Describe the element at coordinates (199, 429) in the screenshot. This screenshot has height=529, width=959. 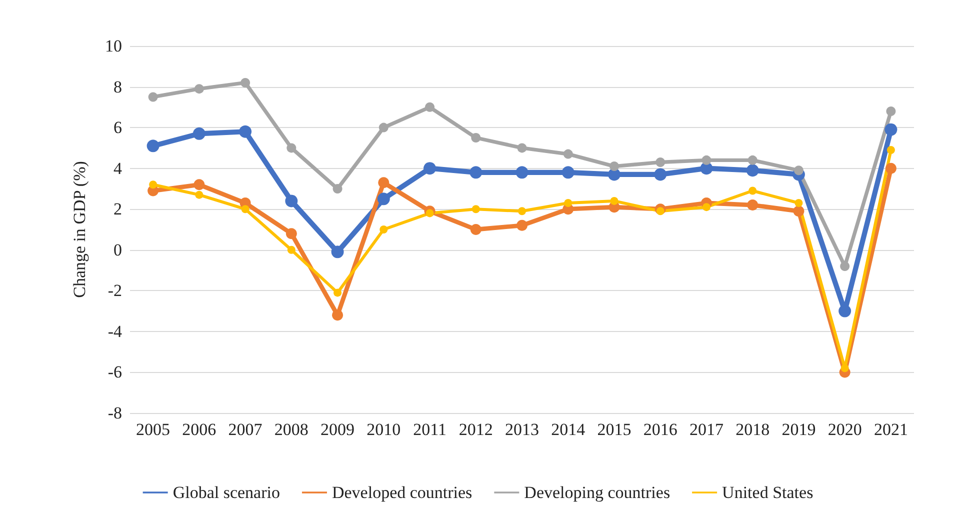
I see `x-tick-label: 2006` at that location.